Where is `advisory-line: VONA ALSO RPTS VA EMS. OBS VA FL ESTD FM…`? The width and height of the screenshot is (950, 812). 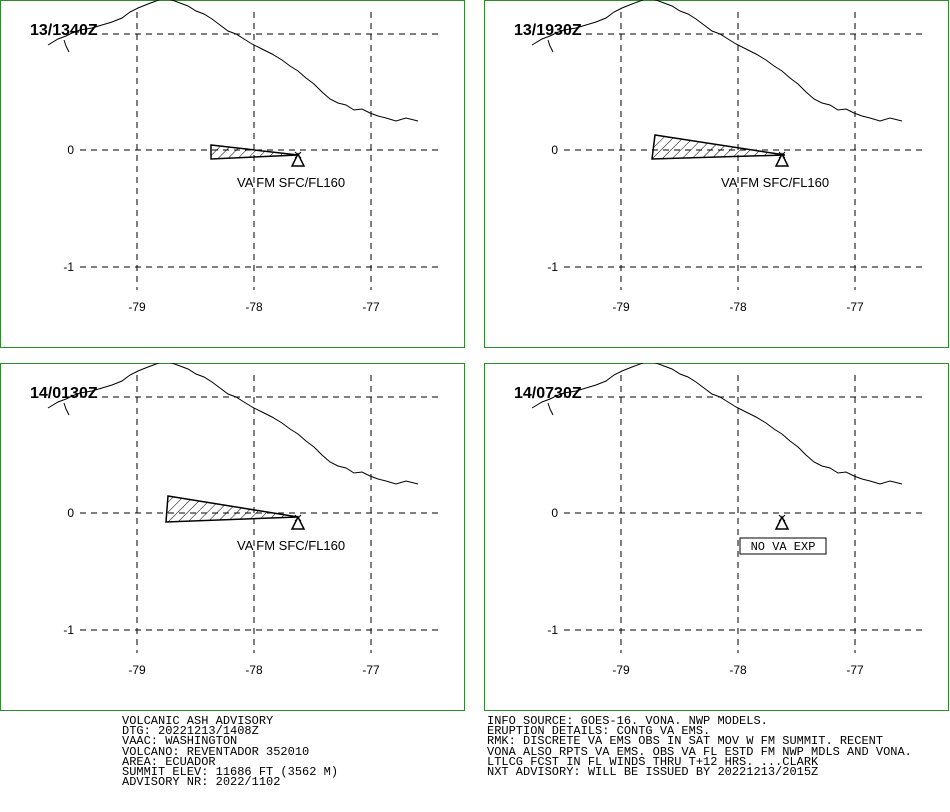 advisory-line: VONA ALSO RPTS VA EMS. OBS VA FL ESTD FM… is located at coordinates (699, 751).